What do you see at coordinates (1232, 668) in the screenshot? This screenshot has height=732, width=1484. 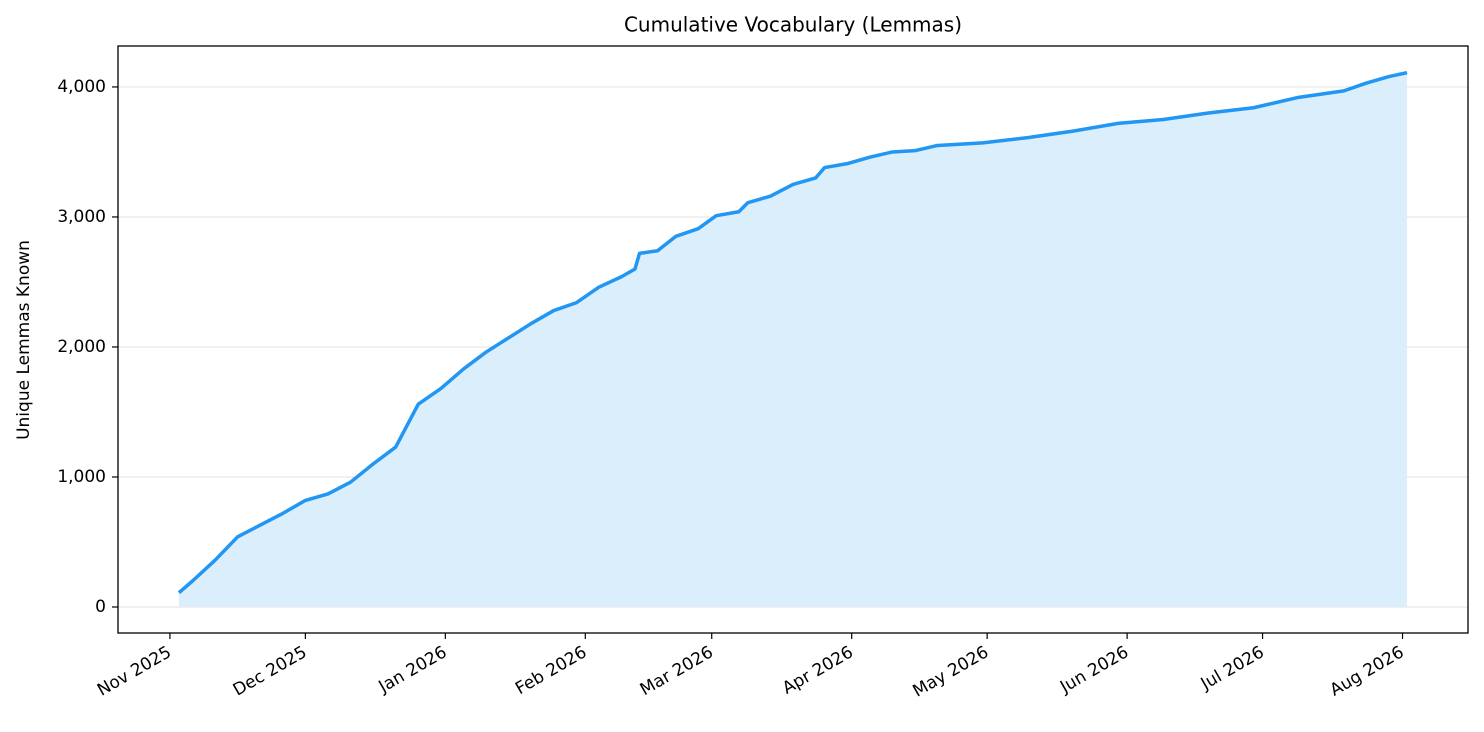 I see `x-tick-label: Jul 2026` at bounding box center [1232, 668].